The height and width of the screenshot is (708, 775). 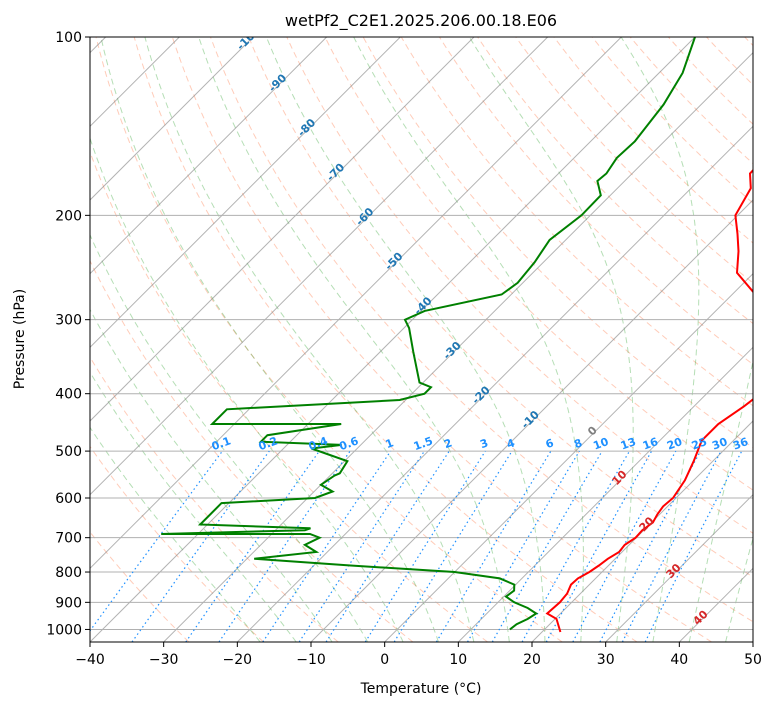 I want to click on y-tick-label: 1000, so click(x=64, y=630).